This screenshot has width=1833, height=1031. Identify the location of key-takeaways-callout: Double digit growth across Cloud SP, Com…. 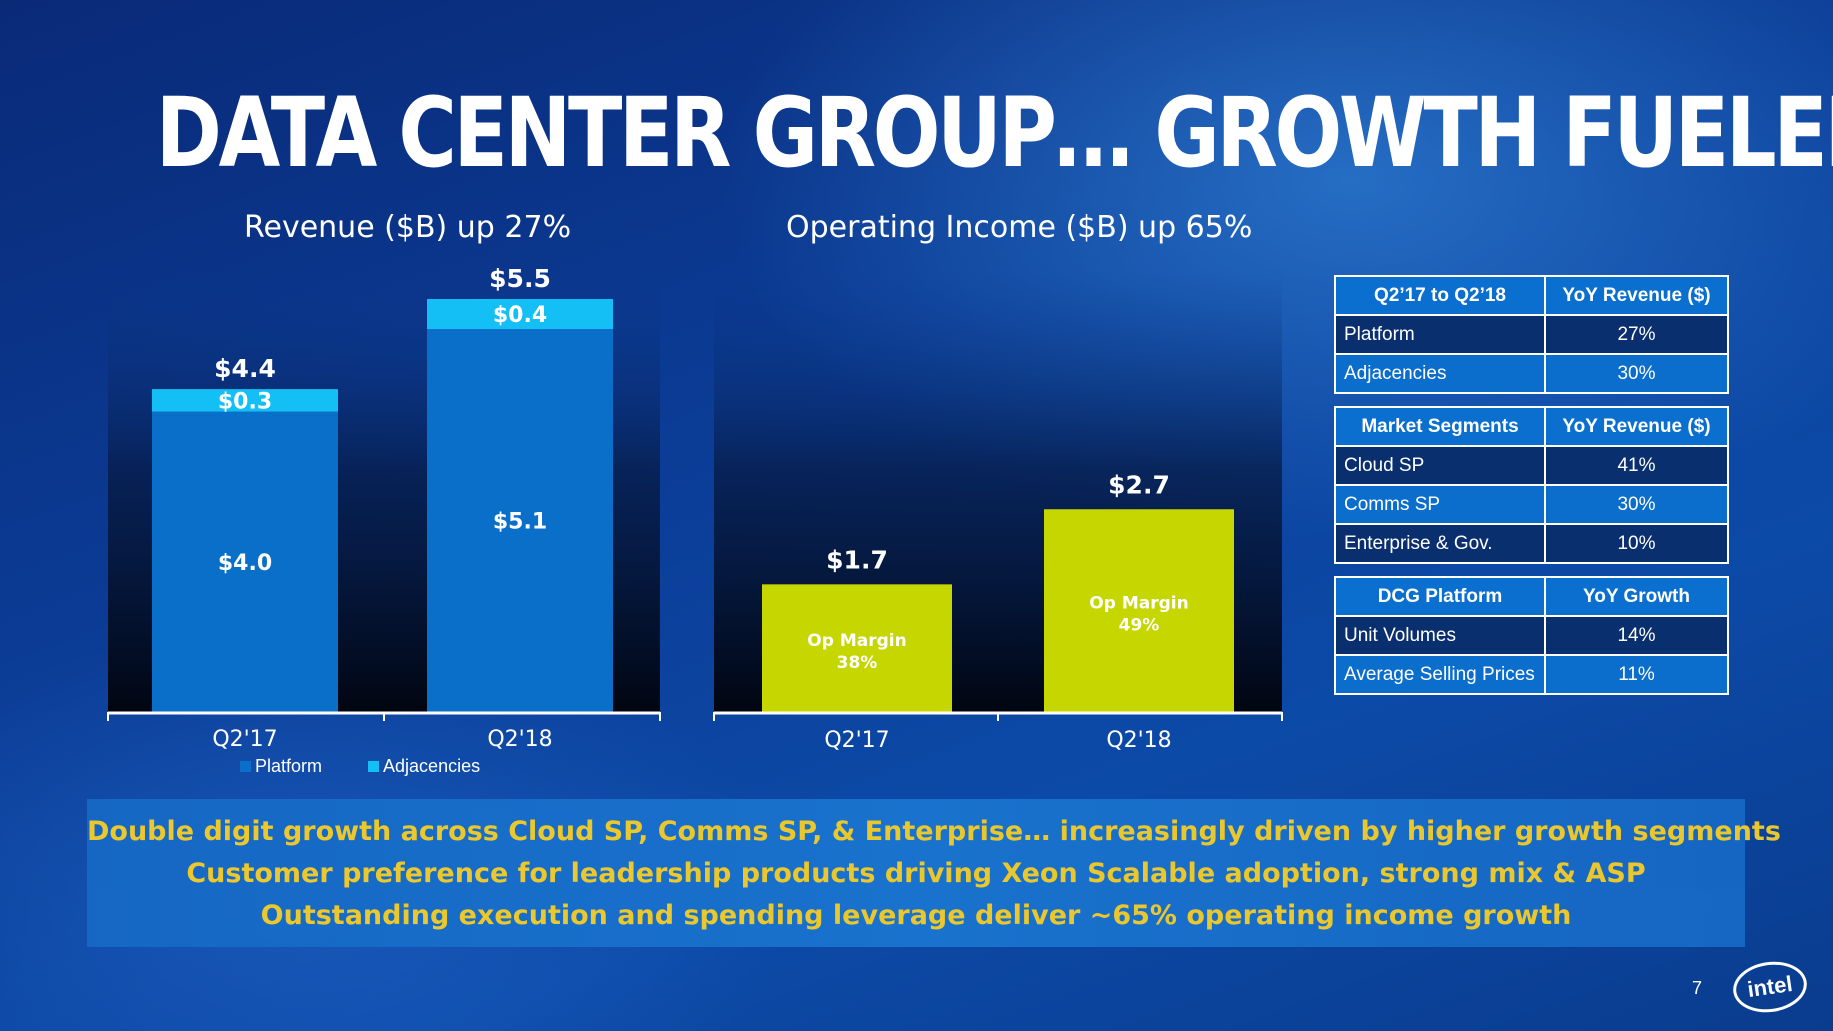
(934, 873).